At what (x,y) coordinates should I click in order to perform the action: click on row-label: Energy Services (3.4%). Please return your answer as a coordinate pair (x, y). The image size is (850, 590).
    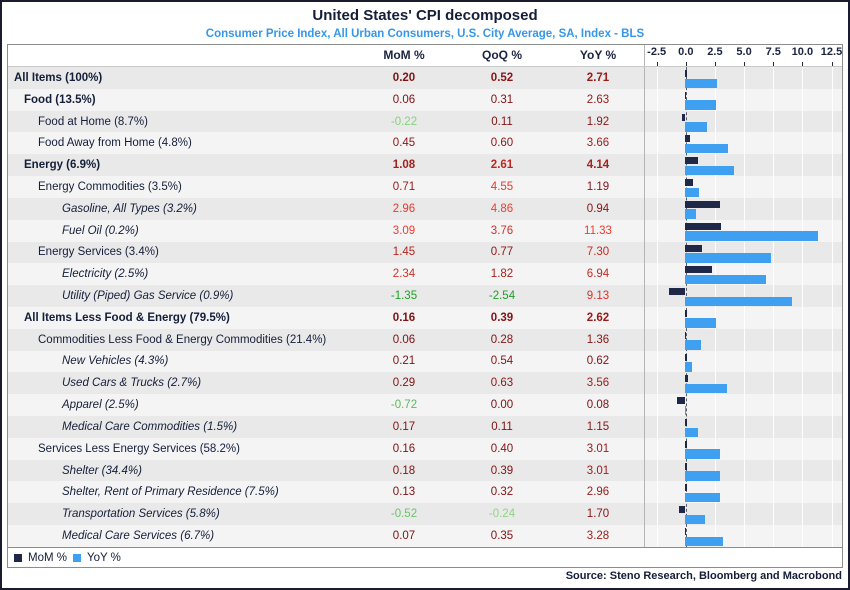
    Looking at the image, I should click on (98, 252).